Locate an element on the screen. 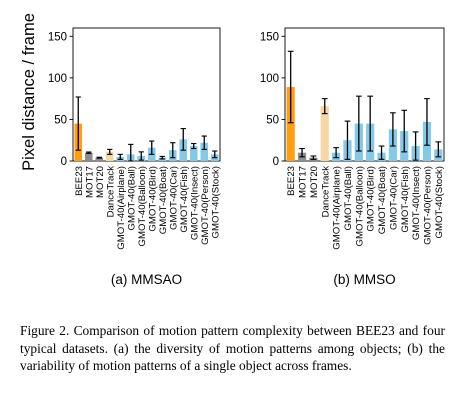 Image resolution: width=465 pixels, height=414 pixels. chart-title: (b) MMSO is located at coordinates (364, 279).